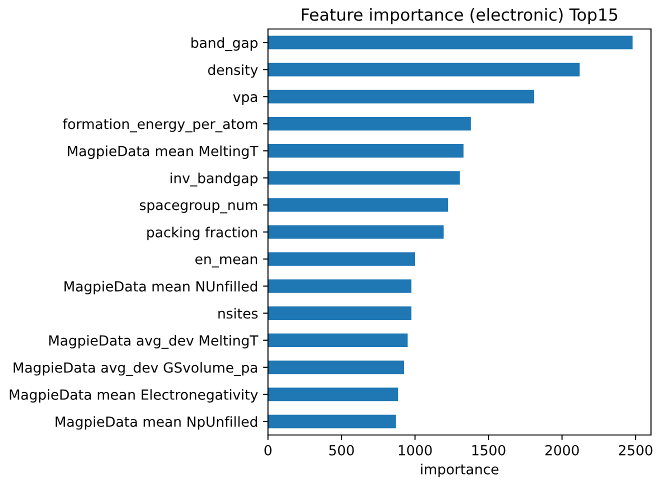  What do you see at coordinates (163, 152) in the screenshot?
I see `y-tick-label: MagpieData mean MeltingT` at bounding box center [163, 152].